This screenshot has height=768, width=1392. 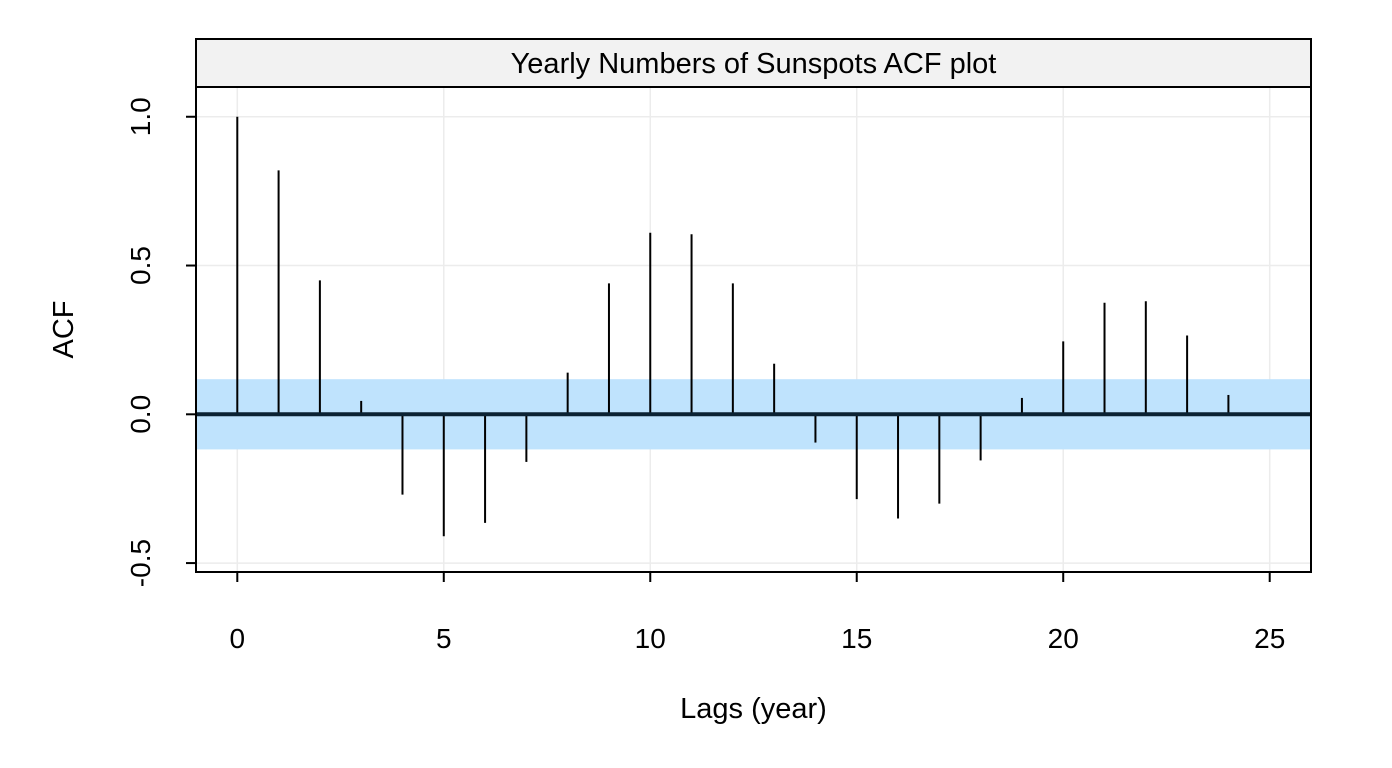 I want to click on y-tick-label: 0.0, so click(x=140, y=414).